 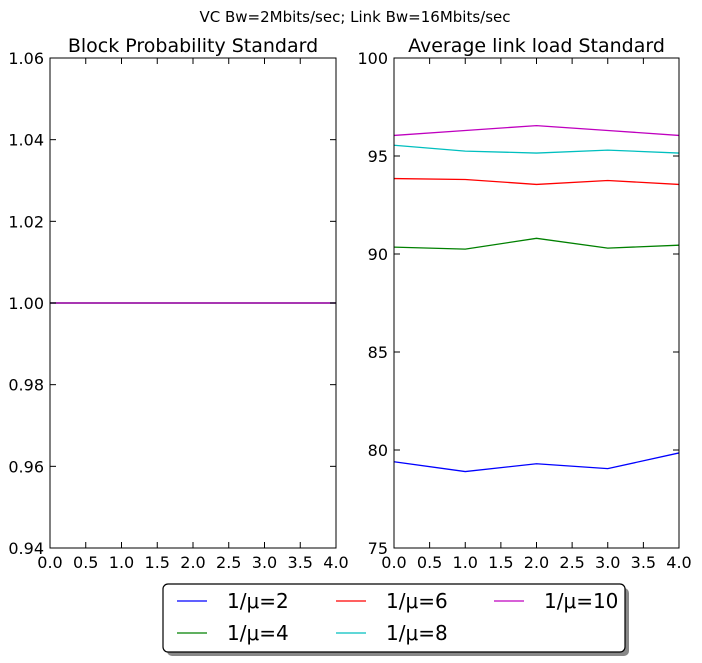 What do you see at coordinates (26, 303) in the screenshot?
I see `y-tick-label: 1.00` at bounding box center [26, 303].